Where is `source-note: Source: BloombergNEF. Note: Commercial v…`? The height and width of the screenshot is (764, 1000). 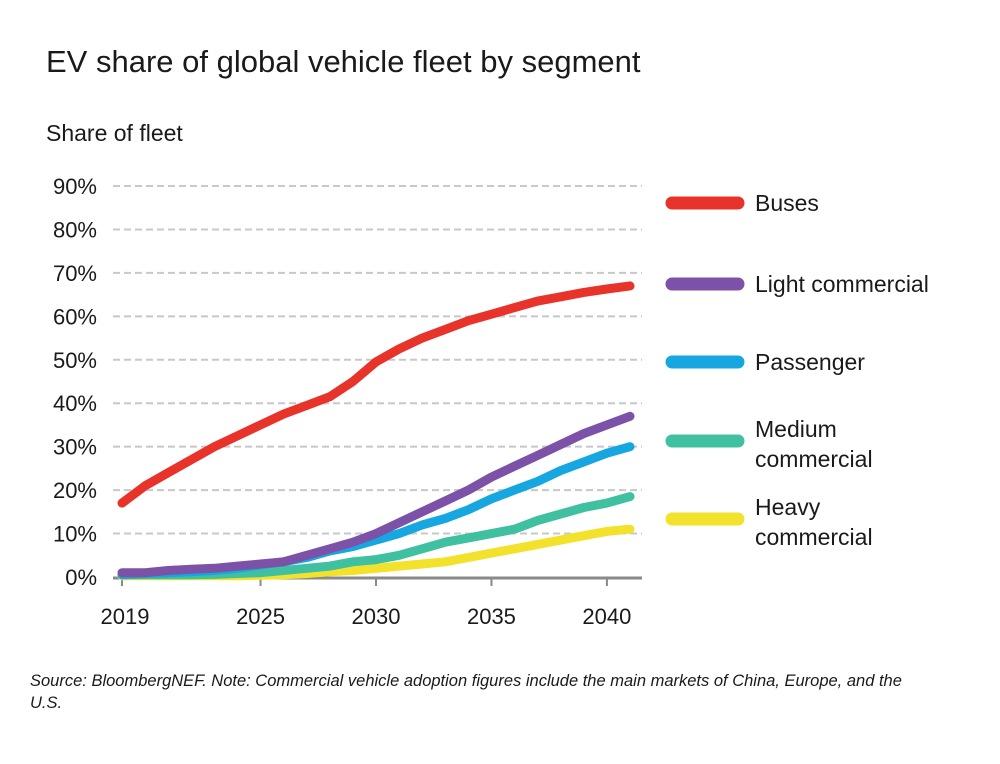
source-note: Source: BloombergNEF. Note: Commercial v… is located at coordinates (466, 692).